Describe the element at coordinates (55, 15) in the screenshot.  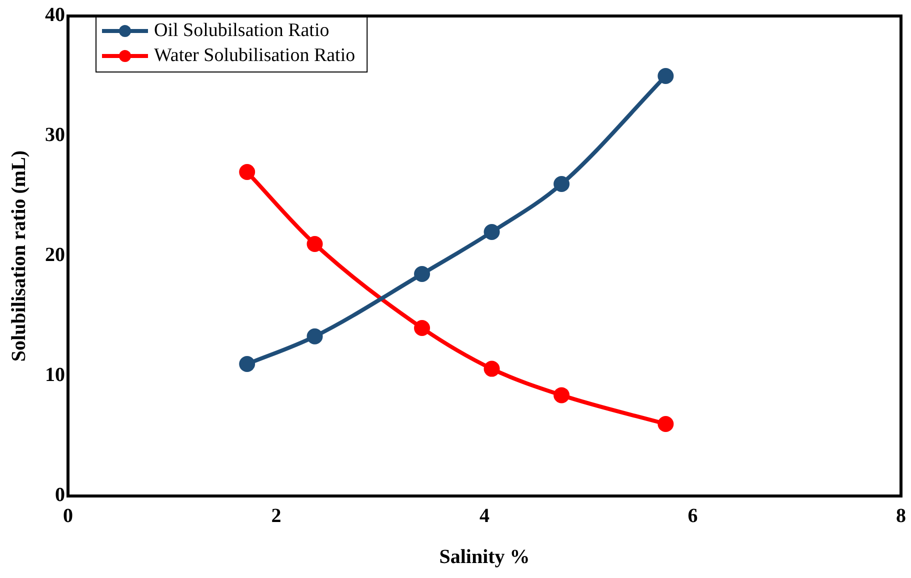
I see `y-tick-label: 40` at that location.